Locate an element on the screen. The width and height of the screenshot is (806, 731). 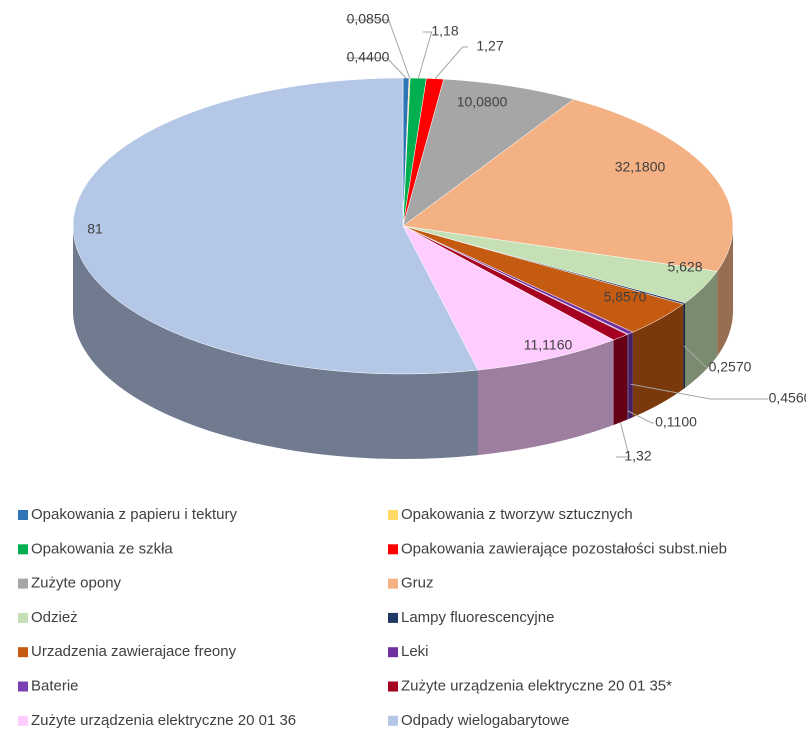
data-label: 10,0800 is located at coordinates (482, 102).